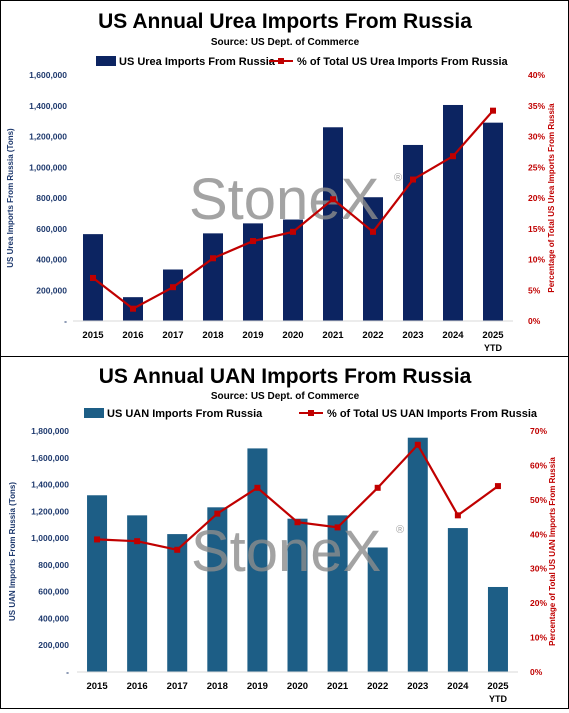 The width and height of the screenshot is (569, 713). I want to click on right-axis-tick-label: 25%, so click(536, 167).